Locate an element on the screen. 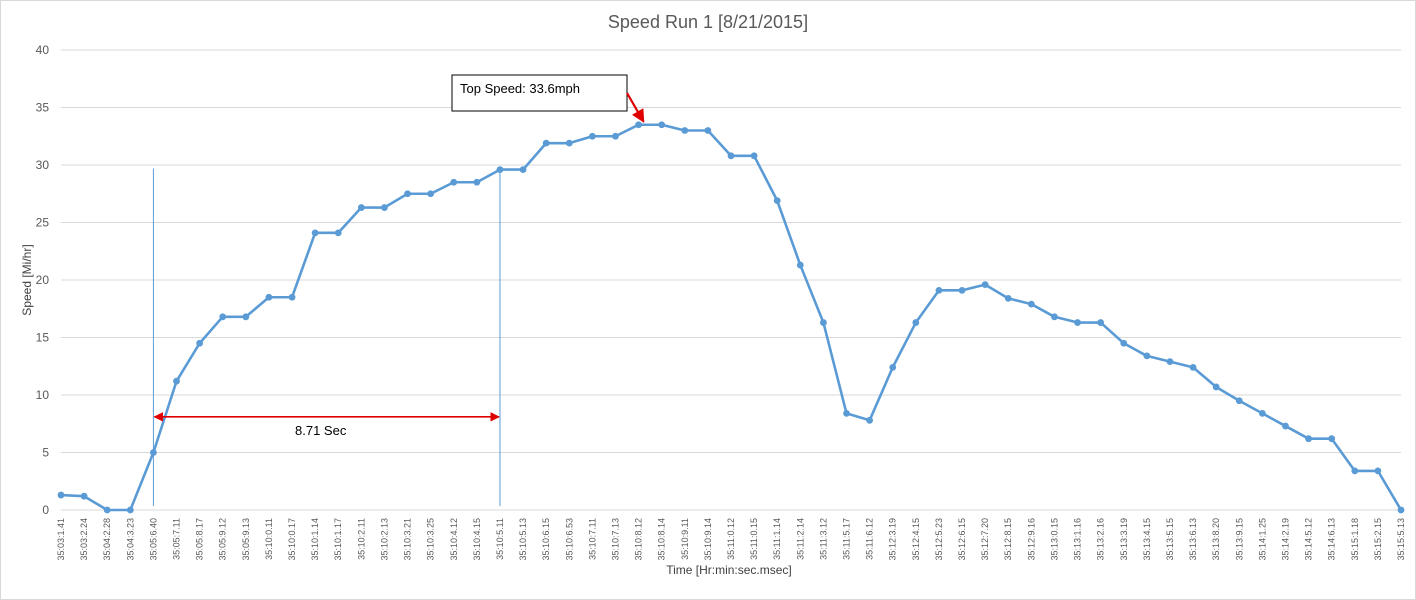 Image resolution: width=1416 pixels, height=600 pixels. x-tick-label: 35:10:7.11 is located at coordinates (592, 539).